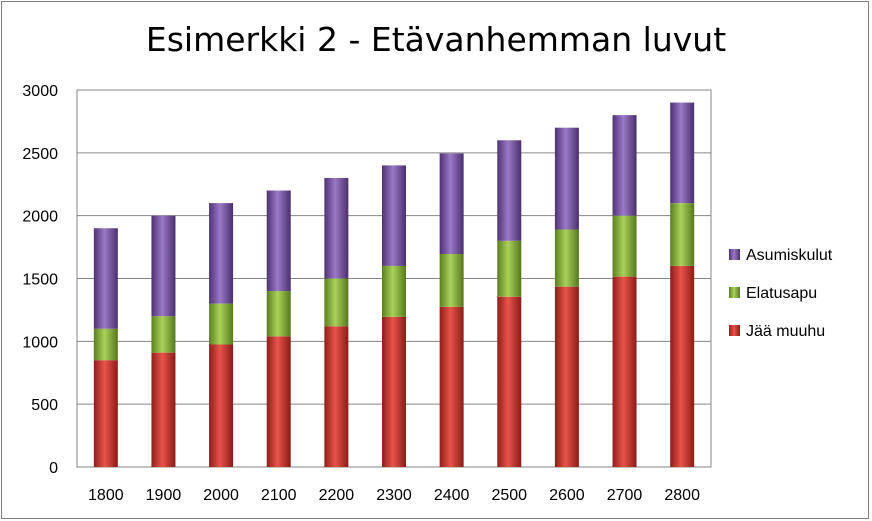  Describe the element at coordinates (40, 217) in the screenshot. I see `y-tick-label: 2000` at that location.